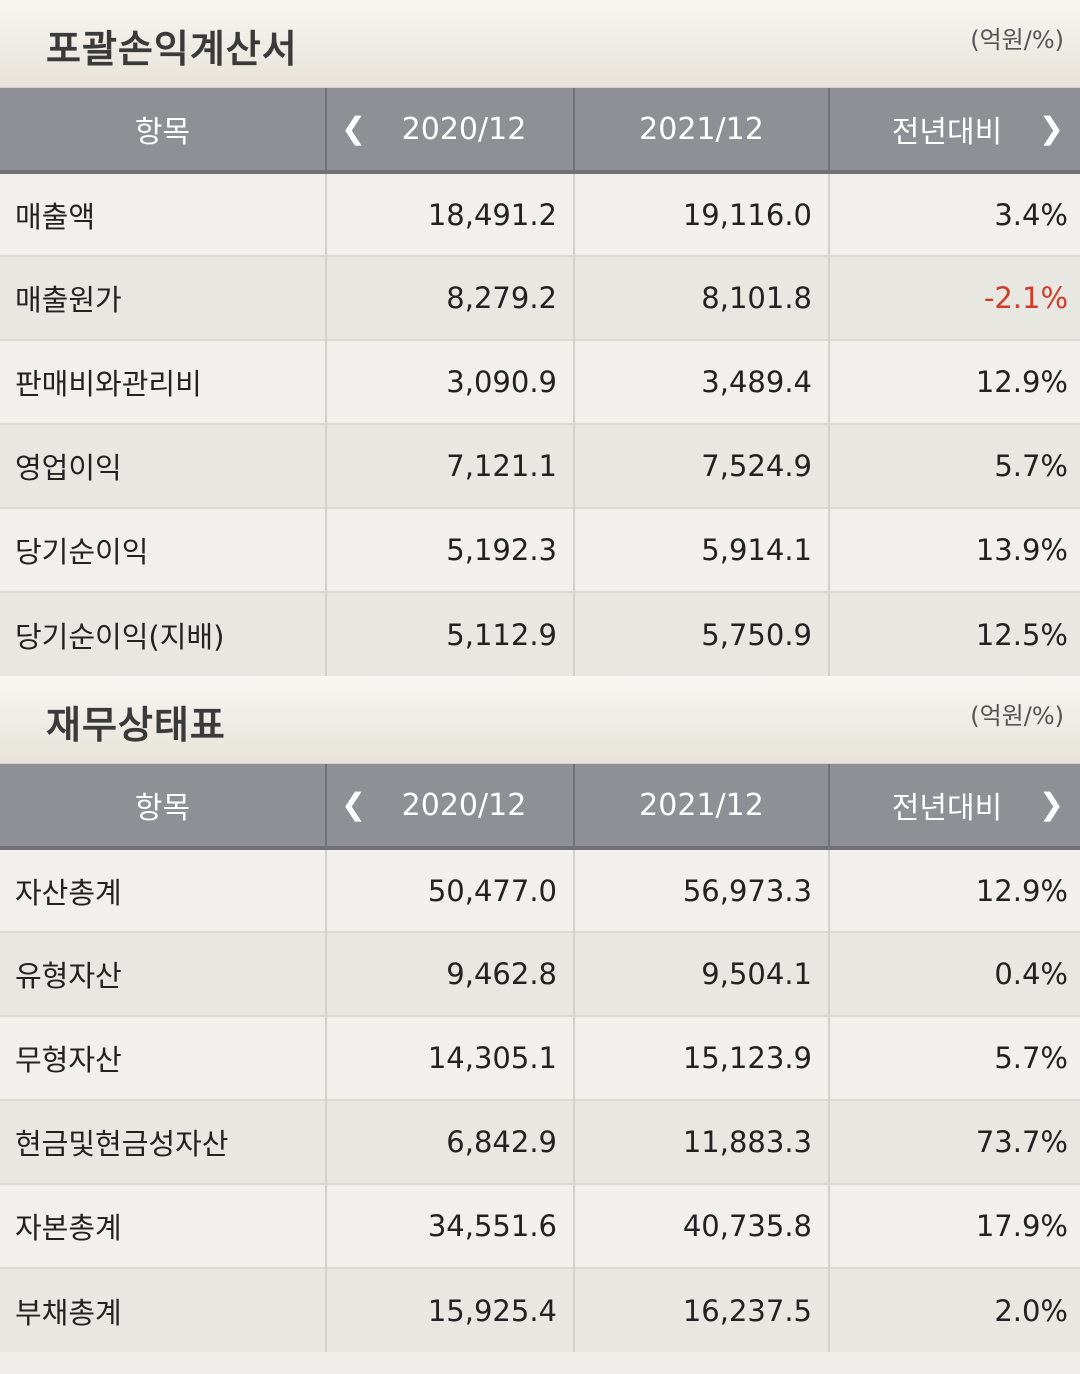 This screenshot has height=1374, width=1080. I want to click on table-row: 현금및현금성자산 6,842.9 11,883.3 73.7%, so click(540, 1141).